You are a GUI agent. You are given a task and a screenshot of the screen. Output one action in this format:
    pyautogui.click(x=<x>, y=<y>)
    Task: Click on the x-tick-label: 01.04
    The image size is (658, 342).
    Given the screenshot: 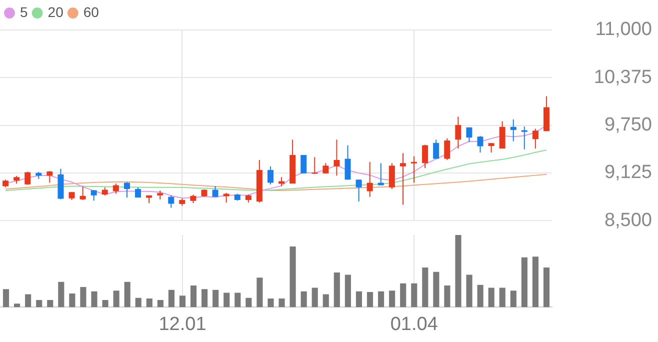 What is the action you would take?
    pyautogui.click(x=414, y=324)
    